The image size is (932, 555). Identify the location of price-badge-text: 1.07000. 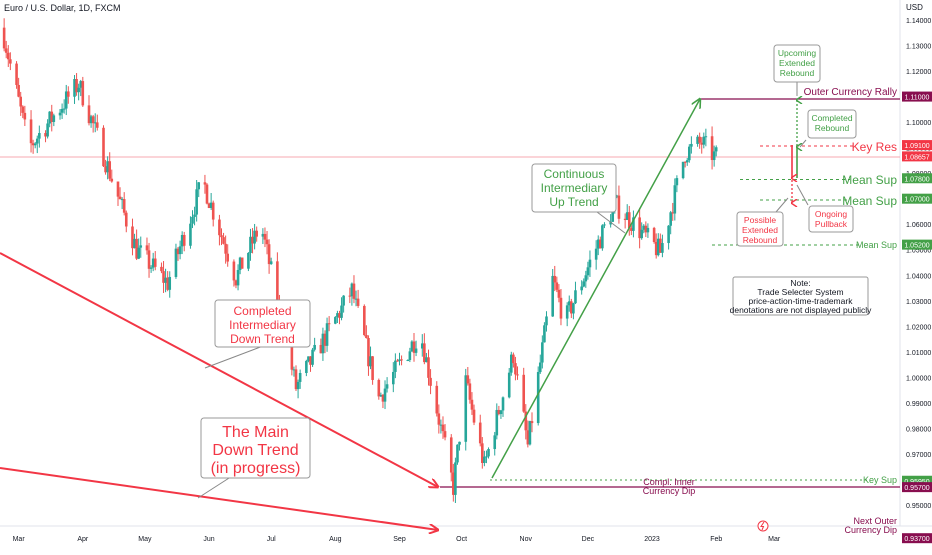
(916, 200).